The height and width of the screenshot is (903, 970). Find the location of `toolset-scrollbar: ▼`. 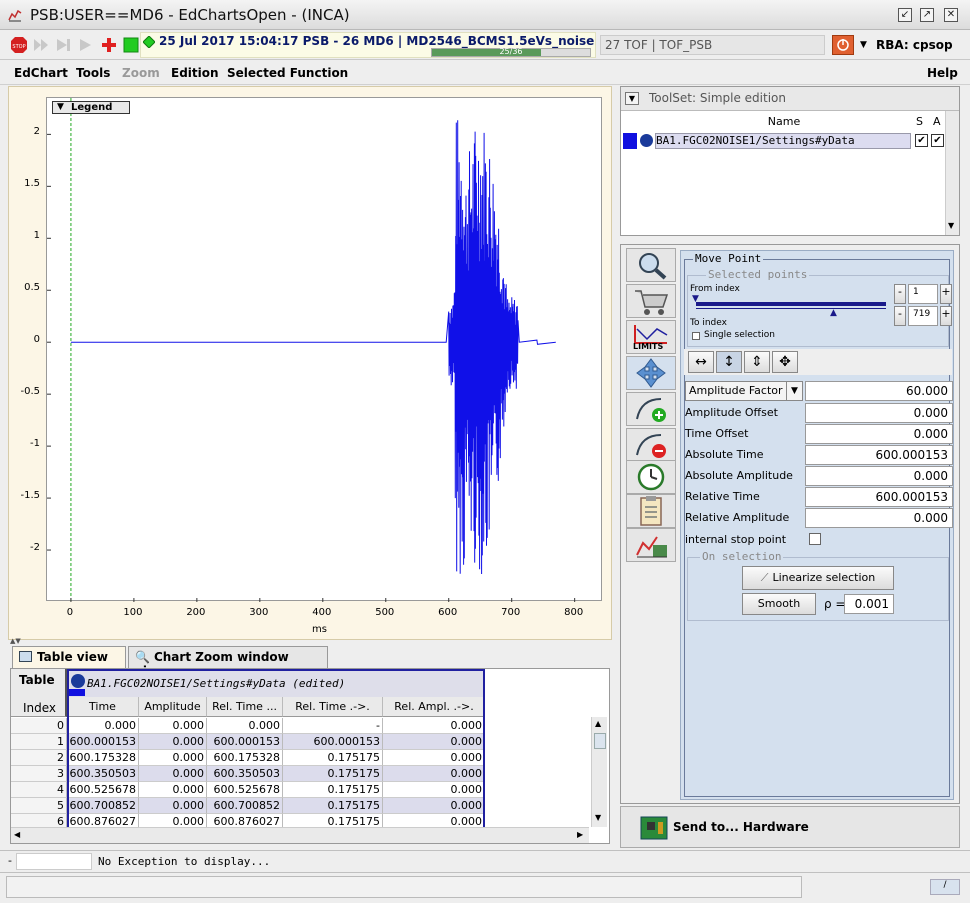

toolset-scrollbar: ▼ is located at coordinates (952, 173).